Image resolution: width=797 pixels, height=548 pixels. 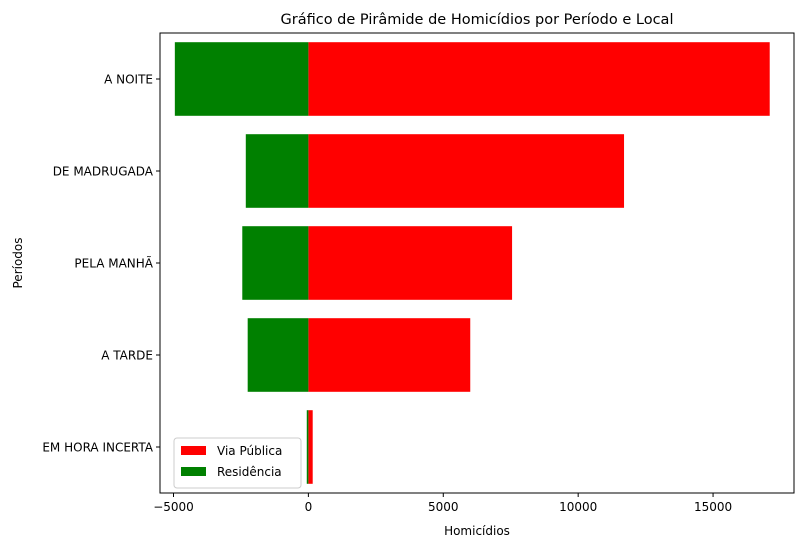 I want to click on legend-label: Via Pública, so click(x=249, y=451).